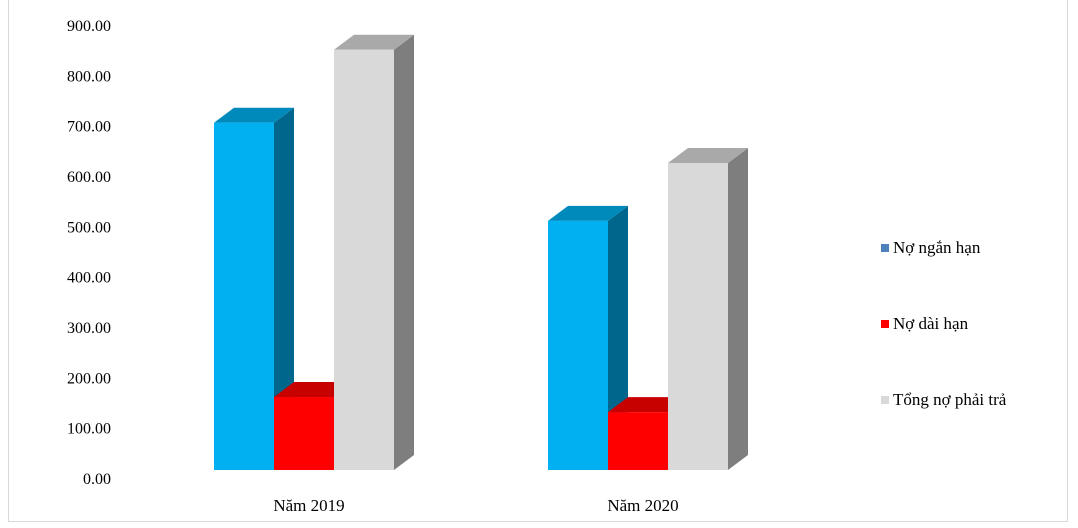 The width and height of the screenshot is (1078, 528). I want to click on legend-label: Nợ ngắn hạn, so click(937, 247).